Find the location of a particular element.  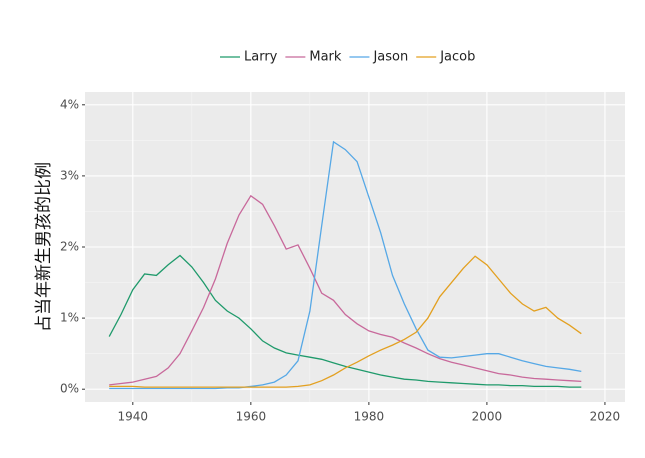

legend-label: Mark is located at coordinates (325, 57).